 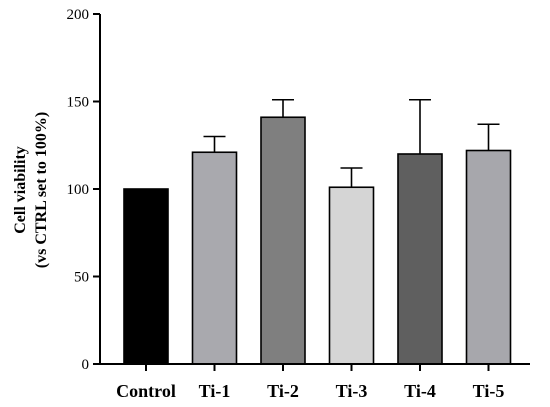 I want to click on x-axis: Control Ti-1 Ti-2 Ti-3 Ti-4 Ti-5, so click(x=315, y=382).